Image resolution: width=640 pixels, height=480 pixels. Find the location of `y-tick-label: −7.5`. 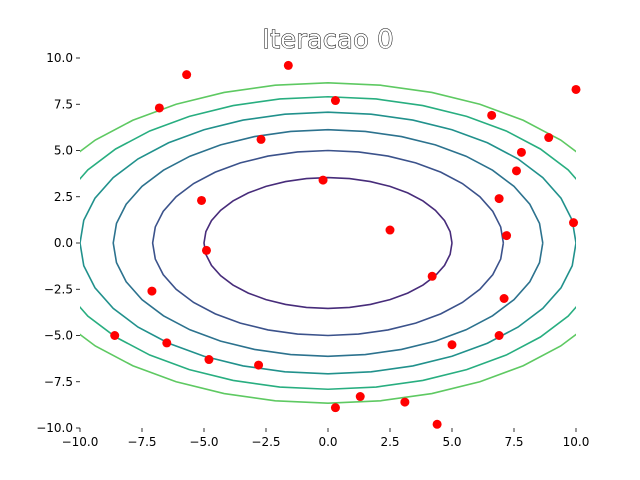

y-tick-label: −7.5 is located at coordinates (58, 382).